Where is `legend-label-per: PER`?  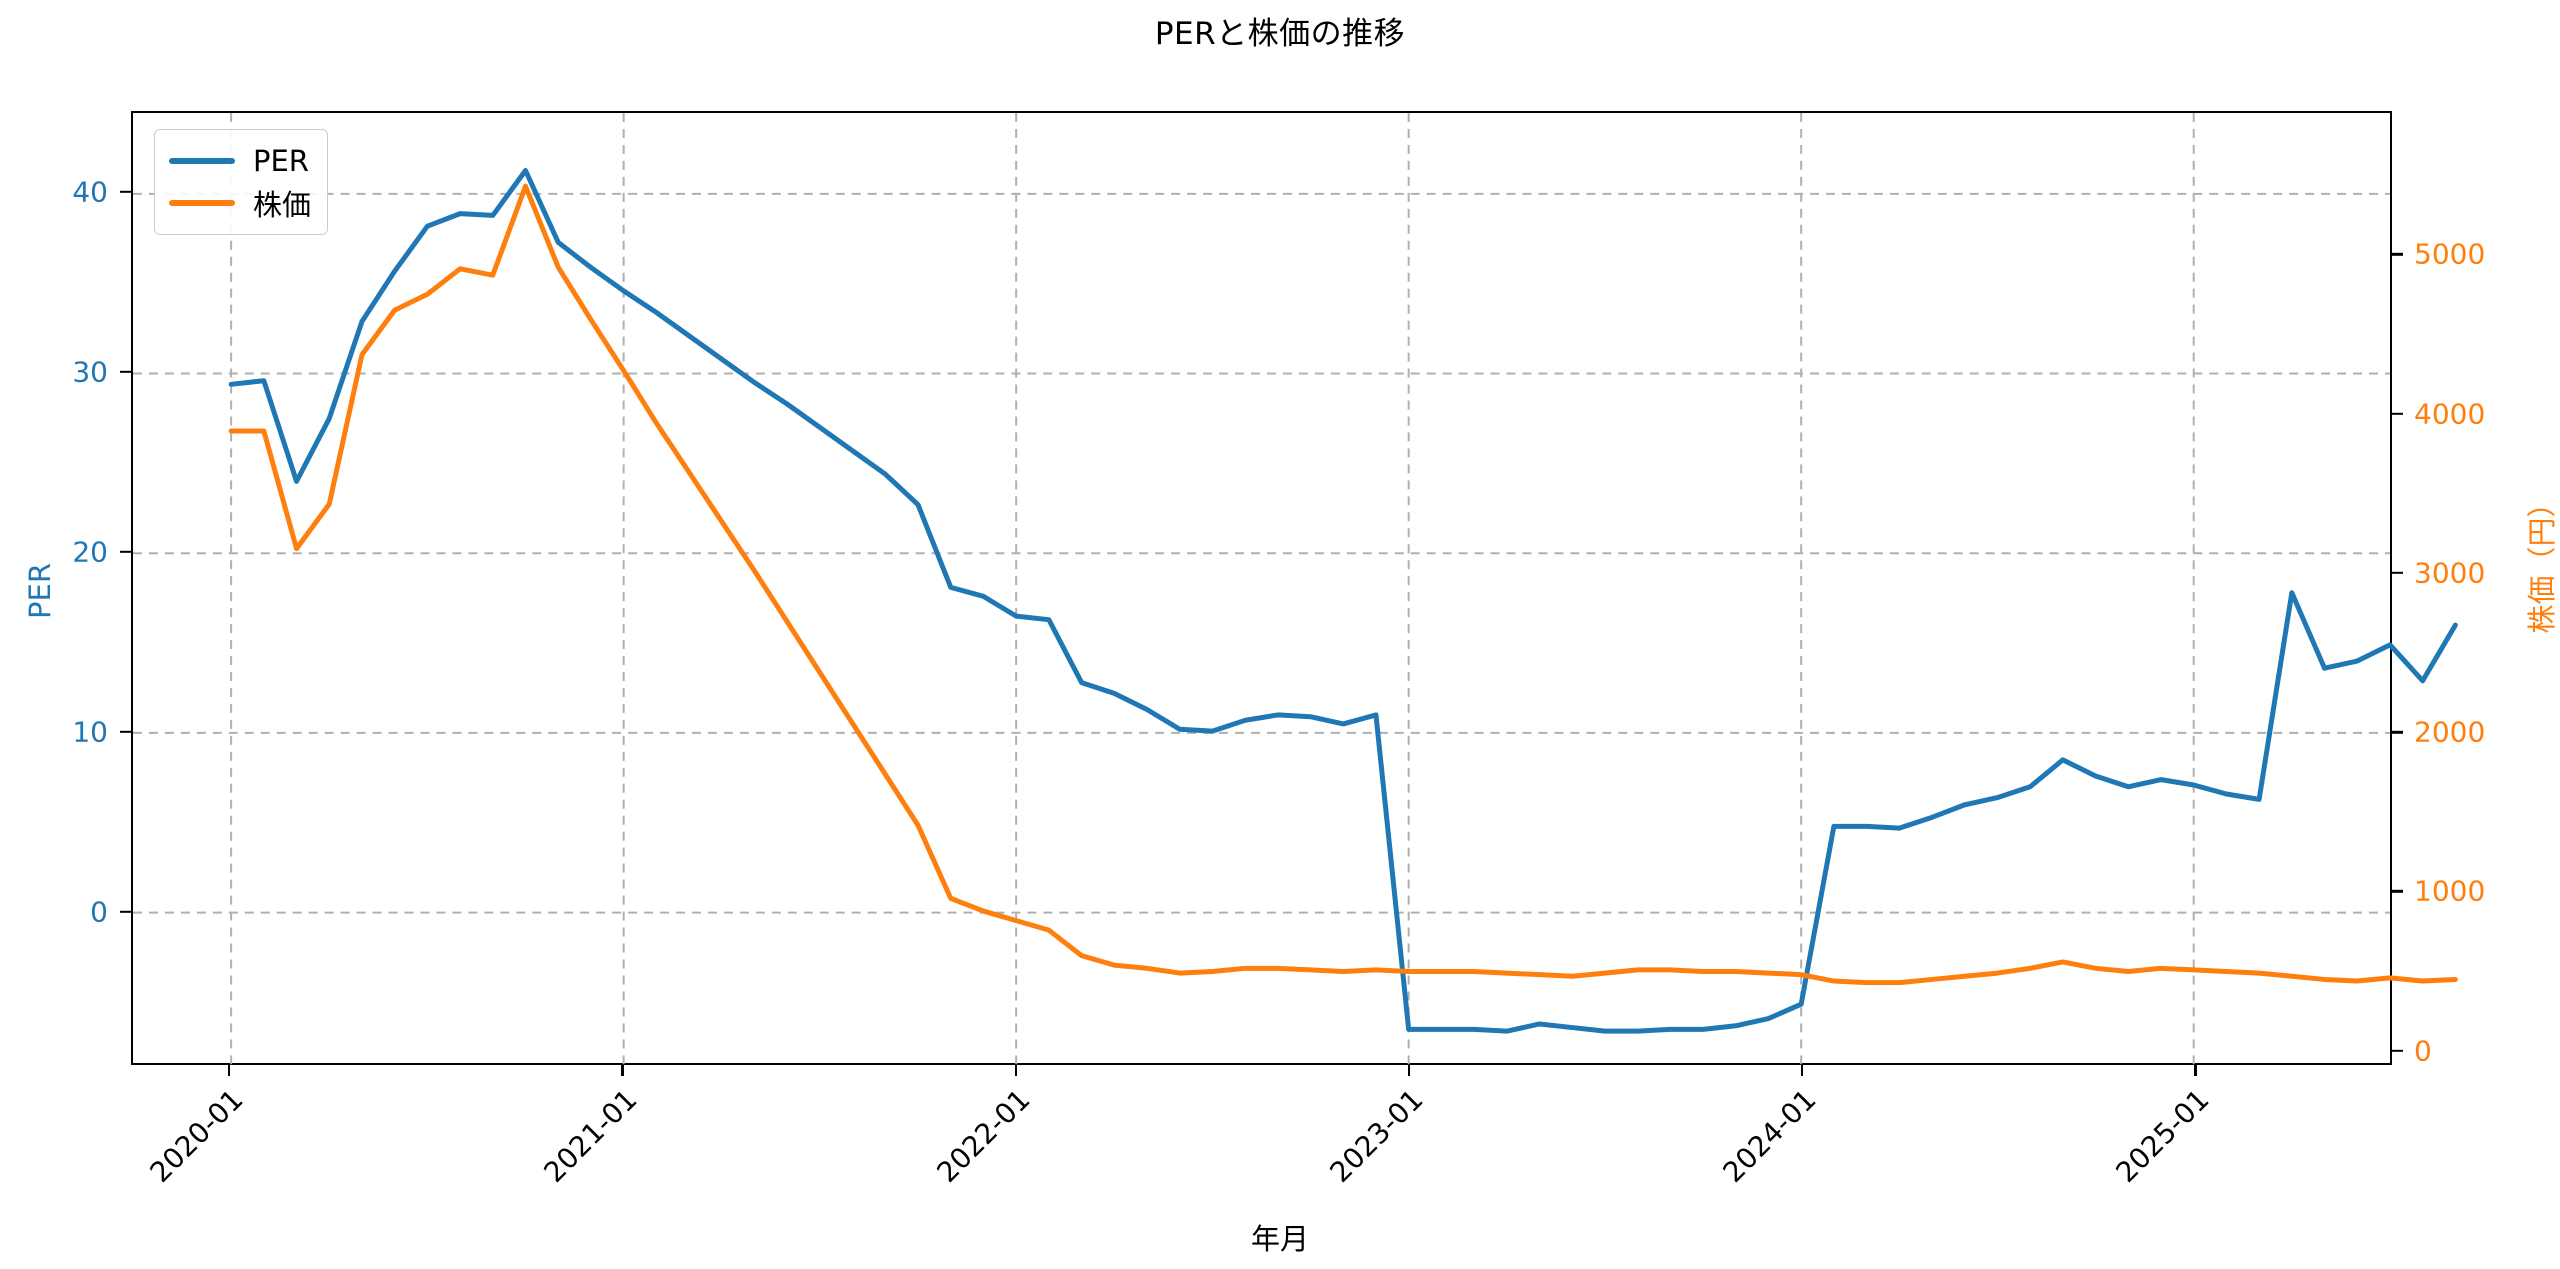
legend-label-per: PER is located at coordinates (281, 161).